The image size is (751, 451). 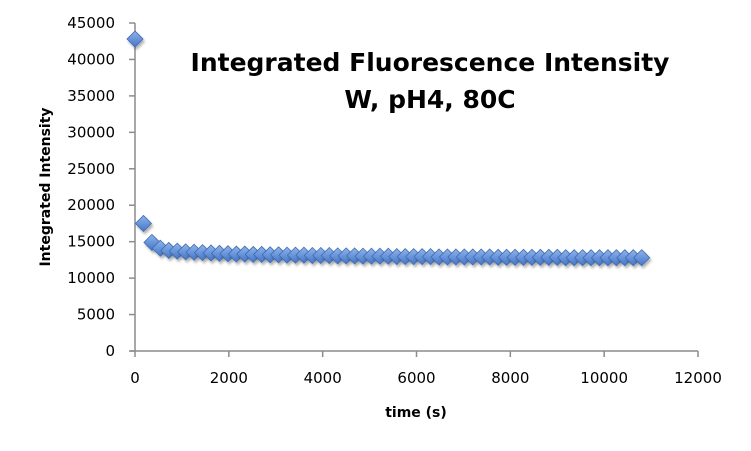 I want to click on y-tick-label: 35000, so click(x=91, y=96).